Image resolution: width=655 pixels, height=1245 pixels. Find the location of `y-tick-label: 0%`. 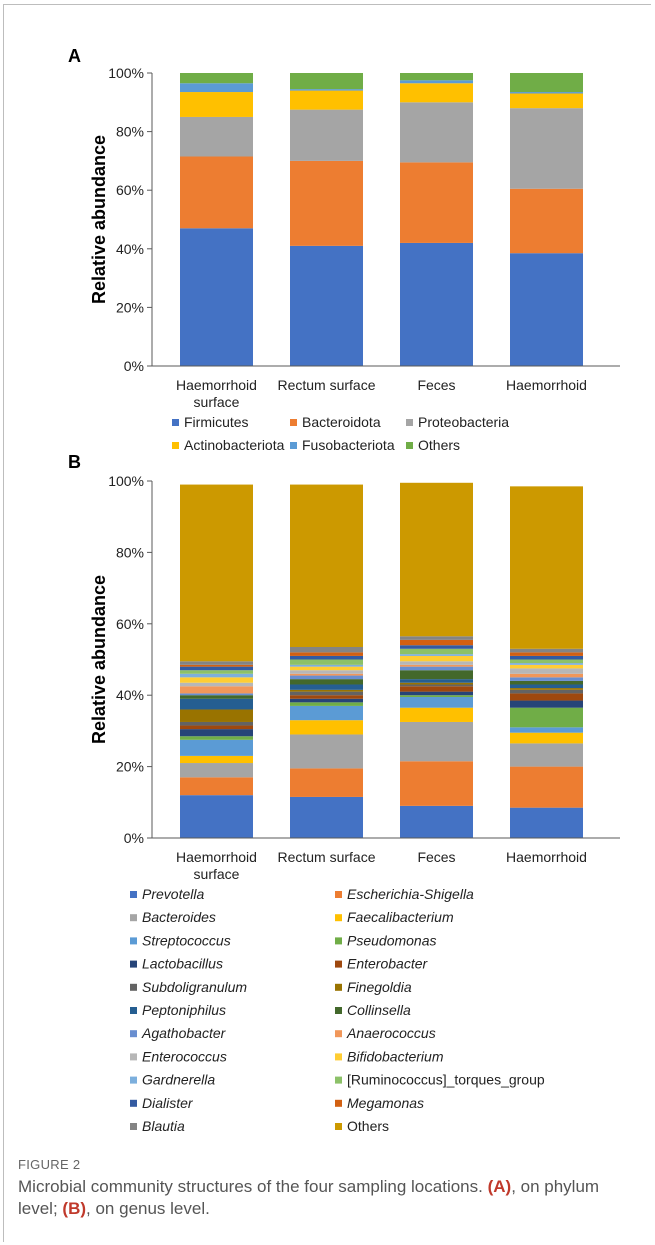

y-tick-label: 0% is located at coordinates (134, 366).